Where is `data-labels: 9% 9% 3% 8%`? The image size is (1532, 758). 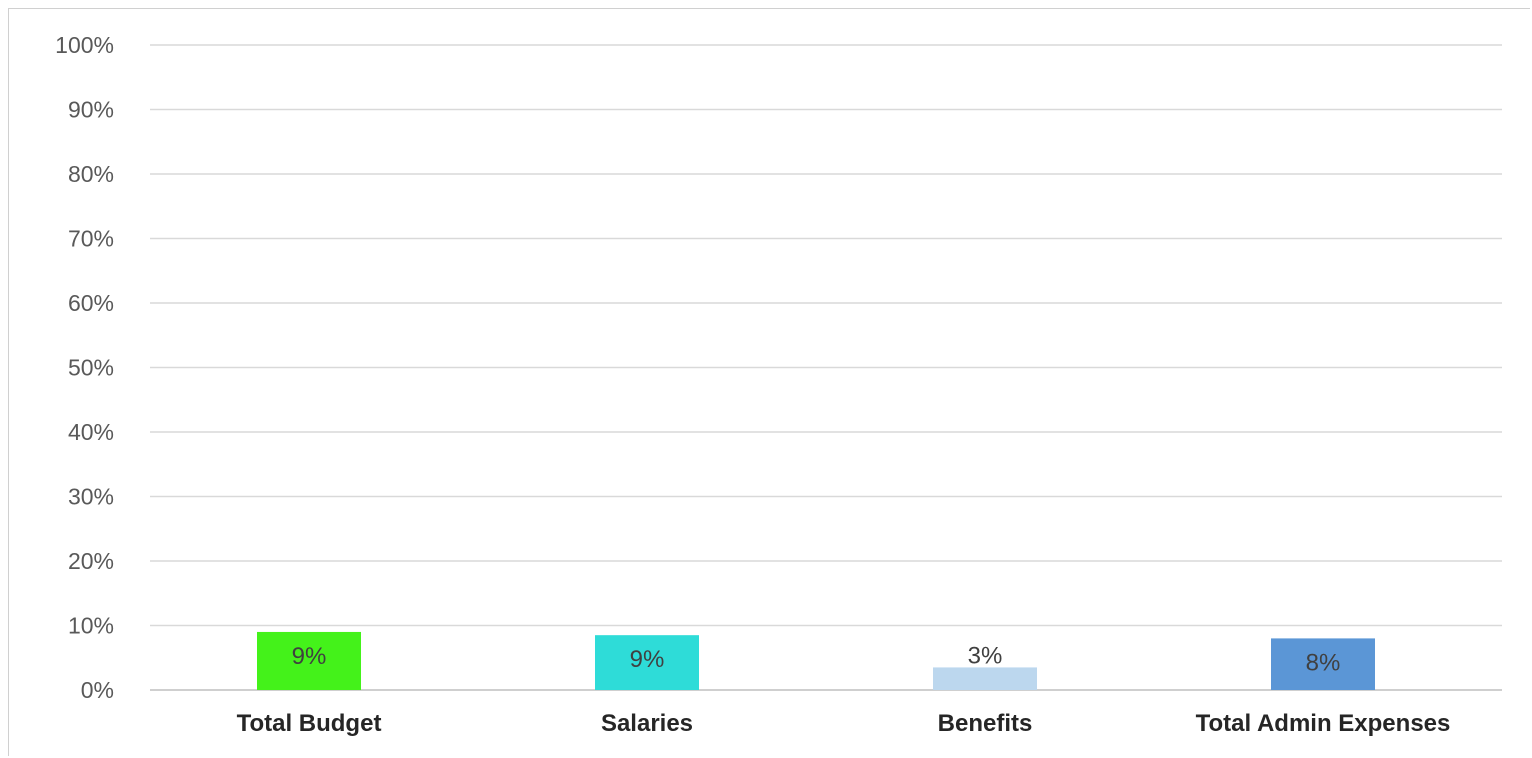 data-labels: 9% 9% 3% 8% is located at coordinates (816, 659).